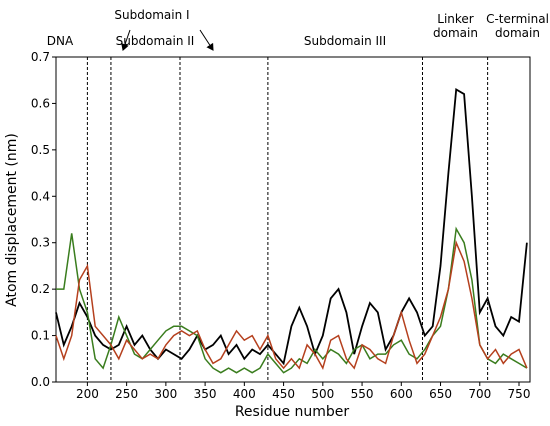 The image size is (550, 426). What do you see at coordinates (40, 150) in the screenshot?
I see `y-tick-label: 0.5` at bounding box center [40, 150].